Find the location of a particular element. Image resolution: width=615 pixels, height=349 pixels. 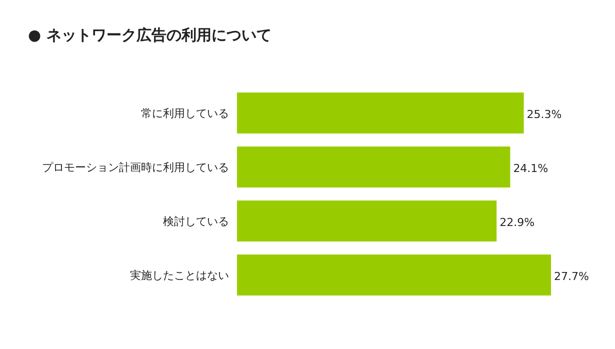

chart-title: ● ネットワーク広告の利用について is located at coordinates (150, 35).